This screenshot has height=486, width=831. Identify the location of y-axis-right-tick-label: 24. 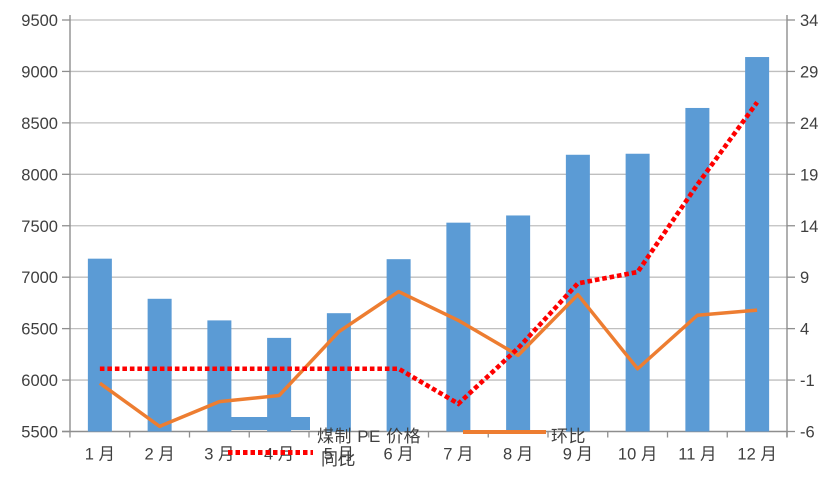
(809, 124).